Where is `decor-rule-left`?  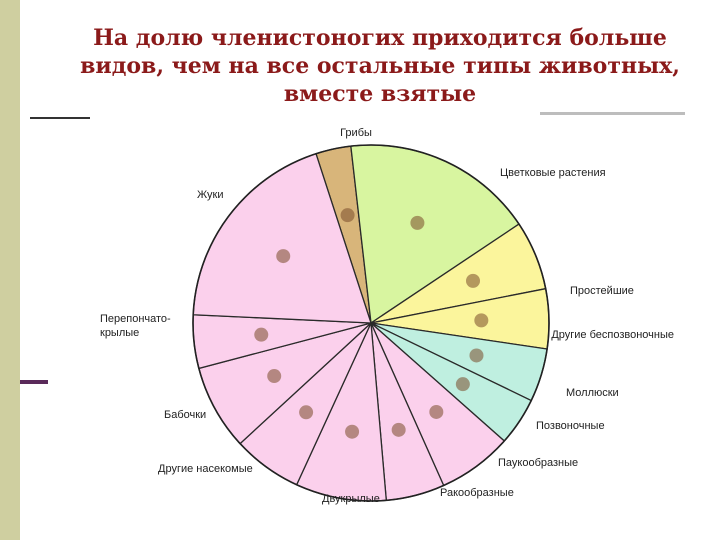 decor-rule-left is located at coordinates (60, 118).